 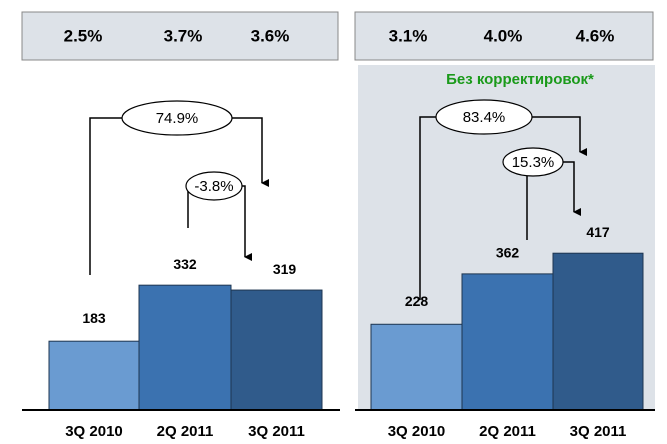 I want to click on annotation: -3.8%, so click(x=213, y=186).